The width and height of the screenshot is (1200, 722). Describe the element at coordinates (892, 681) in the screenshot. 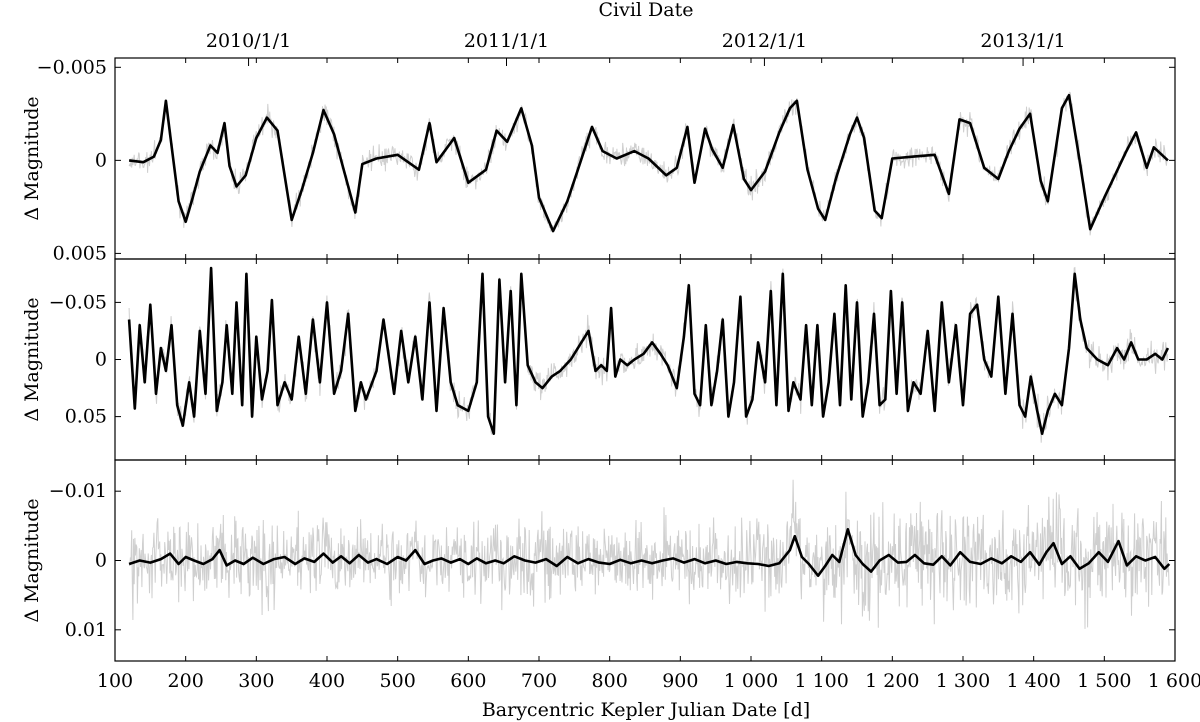

I see `x-tick-label: 1 200` at that location.